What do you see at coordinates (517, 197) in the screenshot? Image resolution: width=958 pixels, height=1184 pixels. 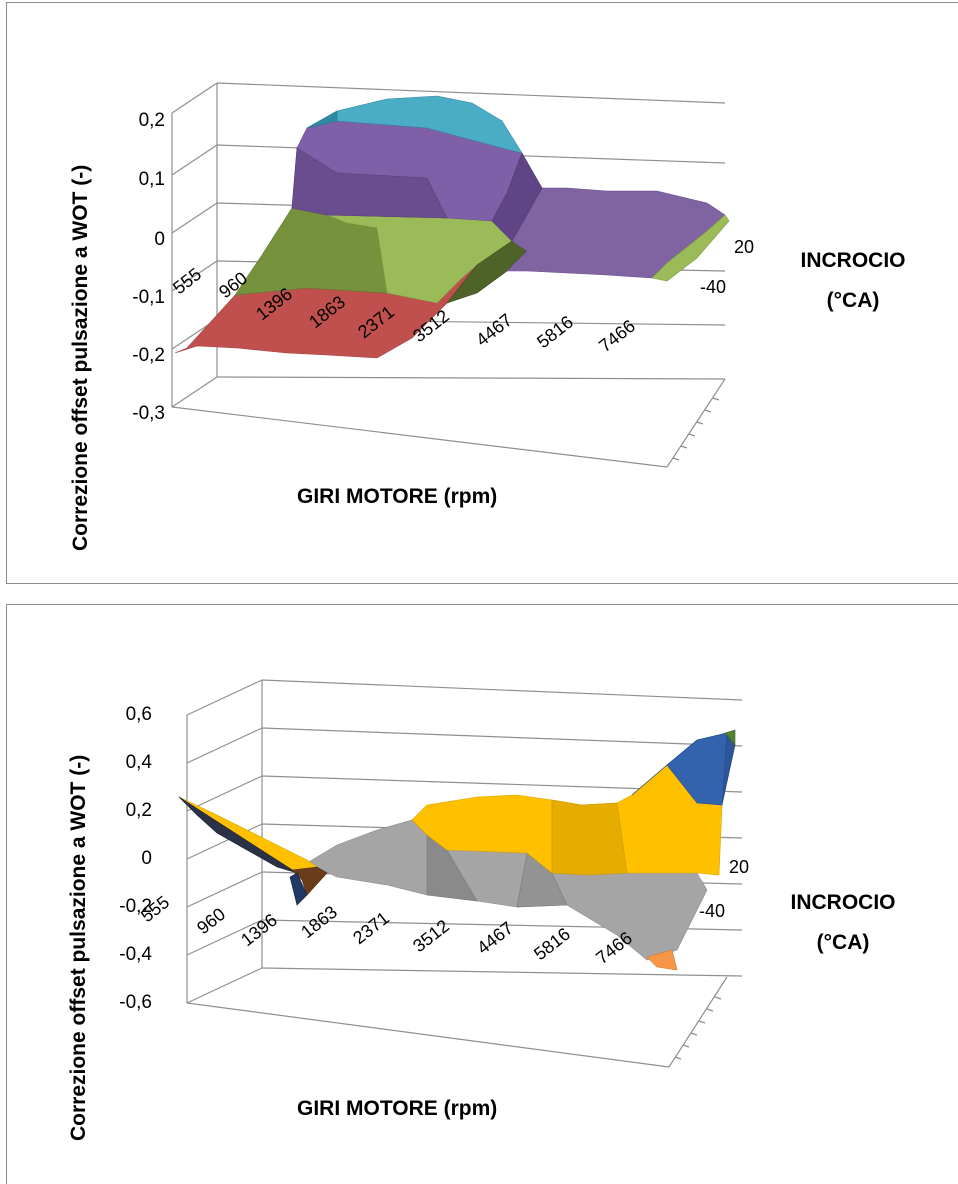 I see `surface-band-purple-mid` at bounding box center [517, 197].